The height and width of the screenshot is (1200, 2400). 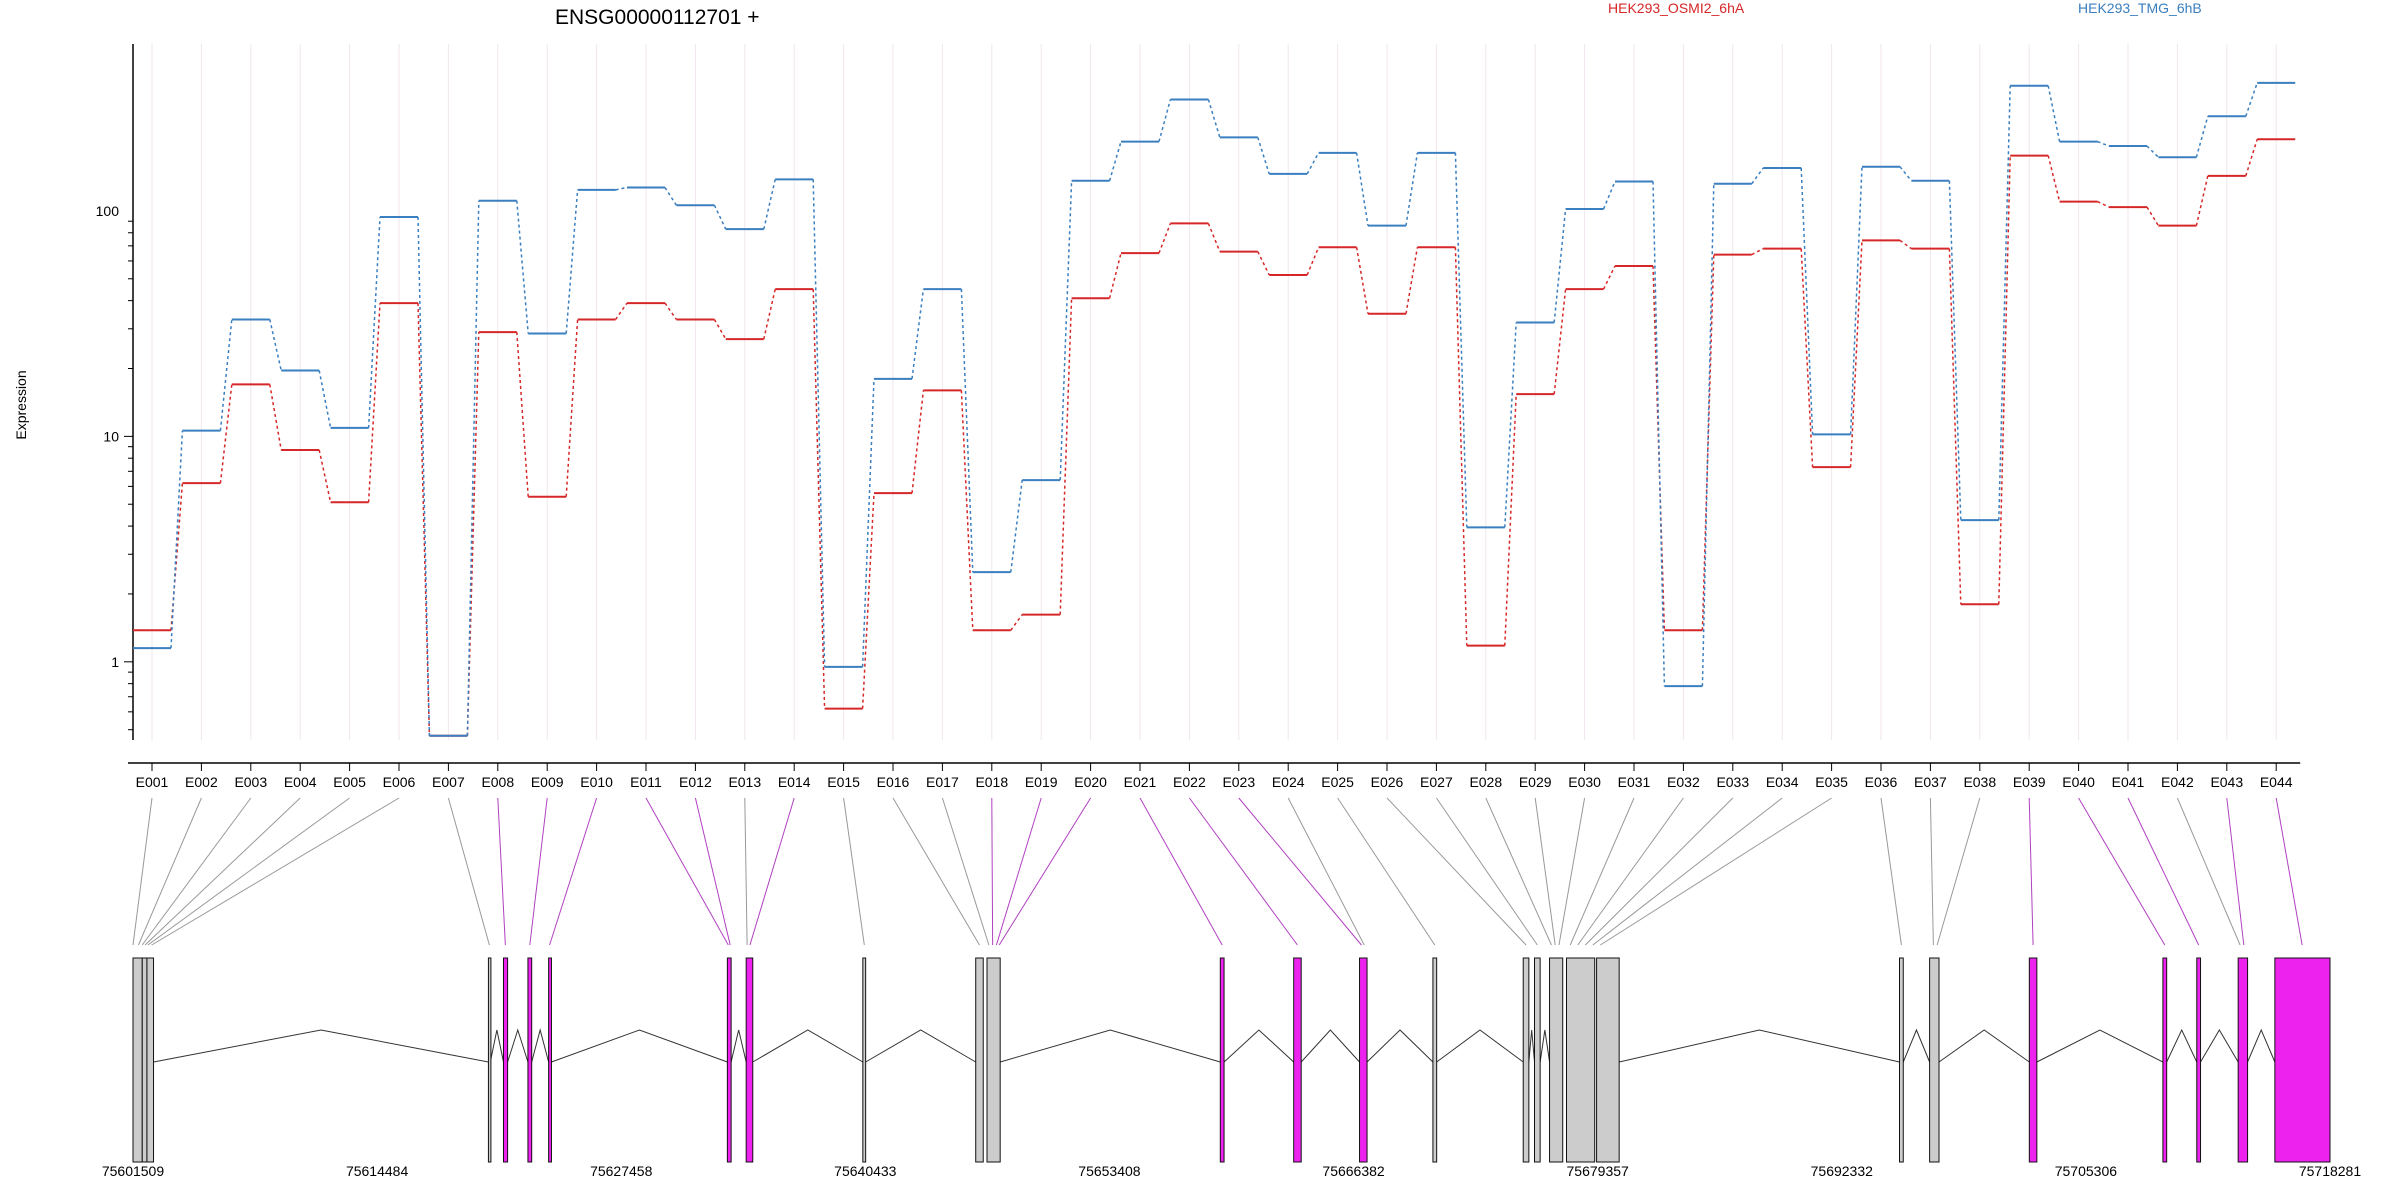 What do you see at coordinates (377, 1171) in the screenshot?
I see `coordinate-label: 75614484` at bounding box center [377, 1171].